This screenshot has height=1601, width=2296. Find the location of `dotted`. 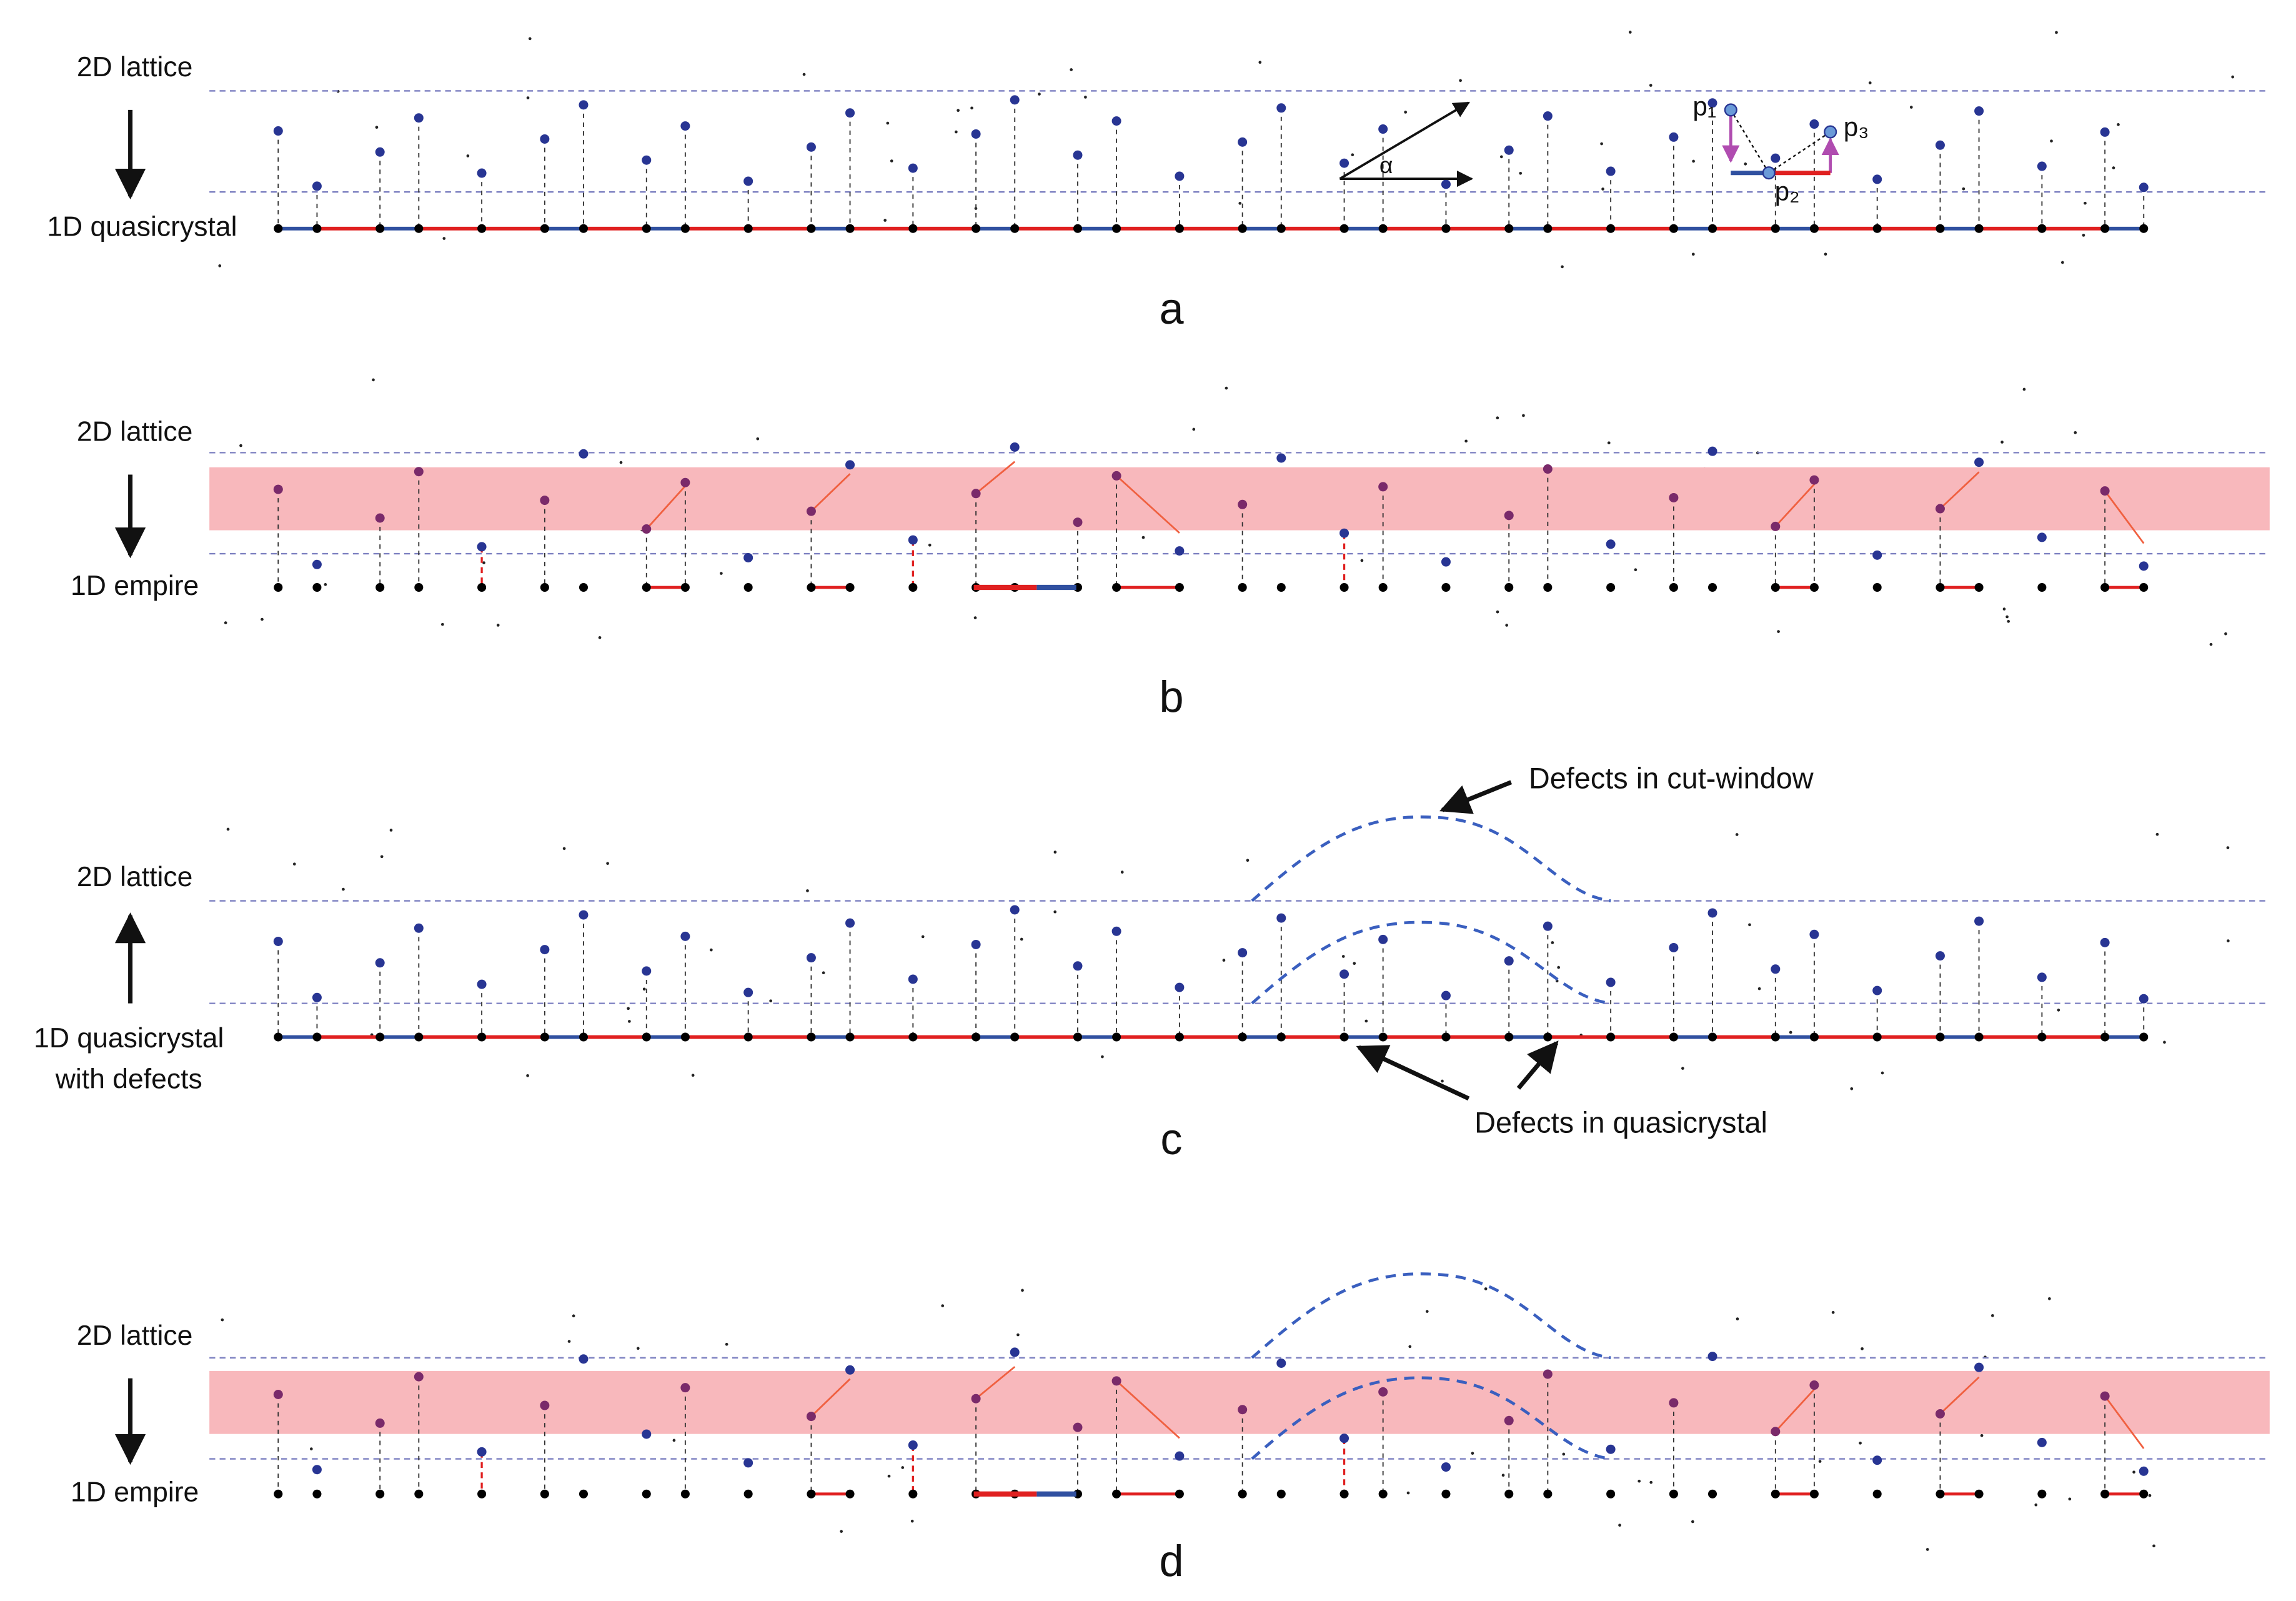

dotted is located at coordinates (1799, 152).